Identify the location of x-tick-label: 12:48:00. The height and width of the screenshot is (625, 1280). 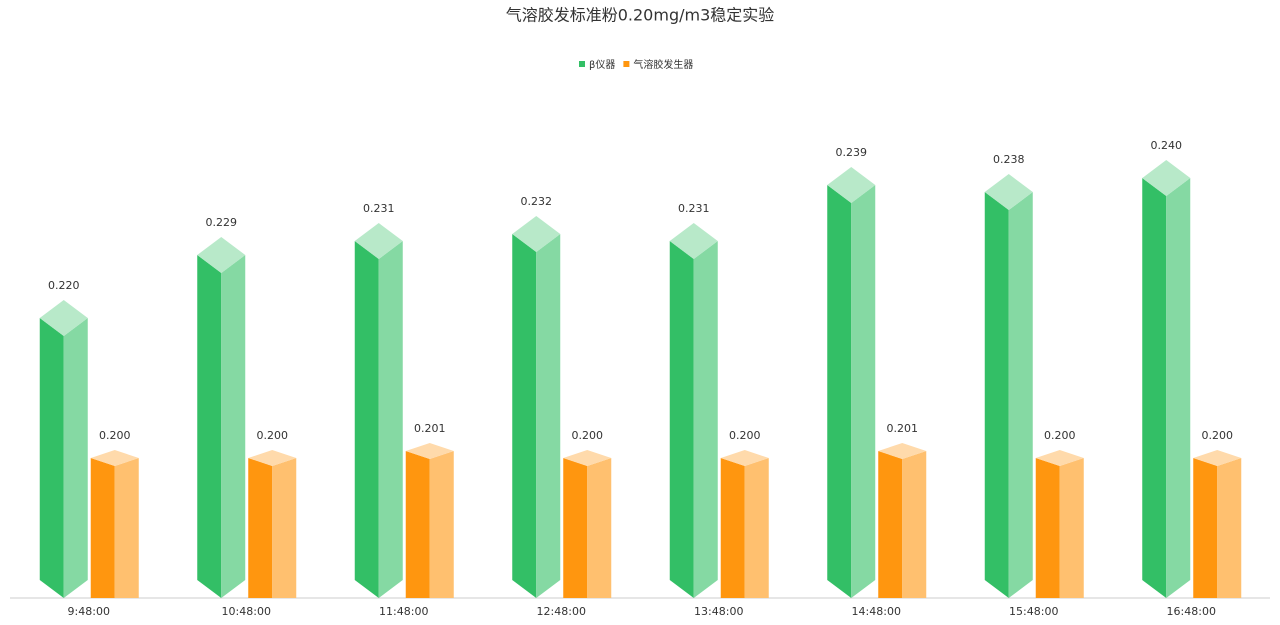
(561, 611).